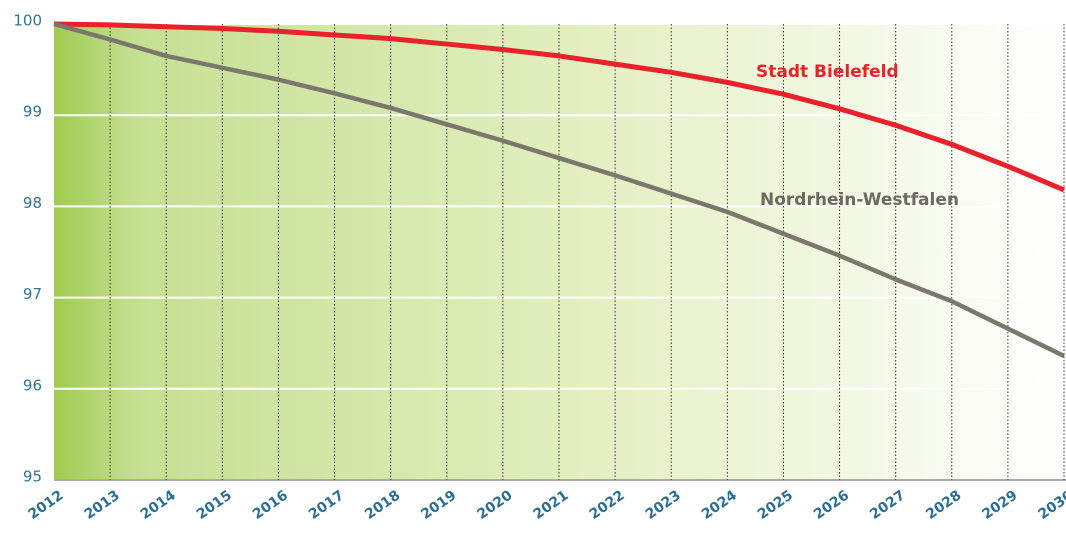  I want to click on x-tick-label: 2021, so click(550, 504).